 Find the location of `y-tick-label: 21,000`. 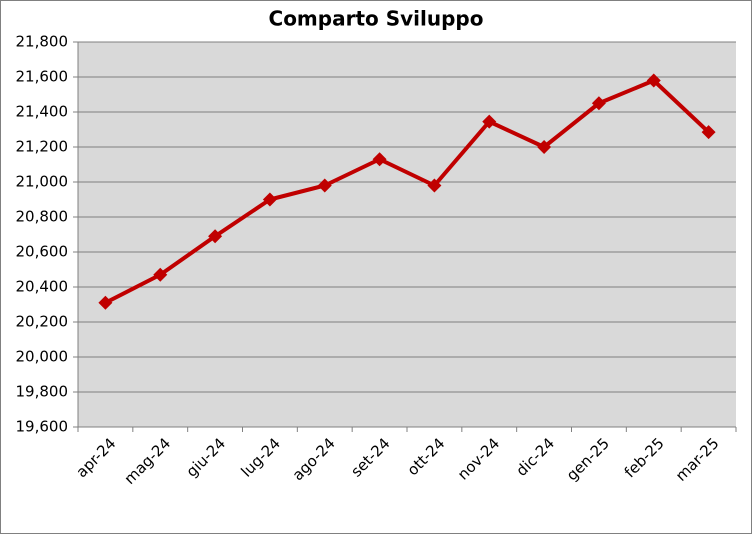

y-tick-label: 21,000 is located at coordinates (42, 182).